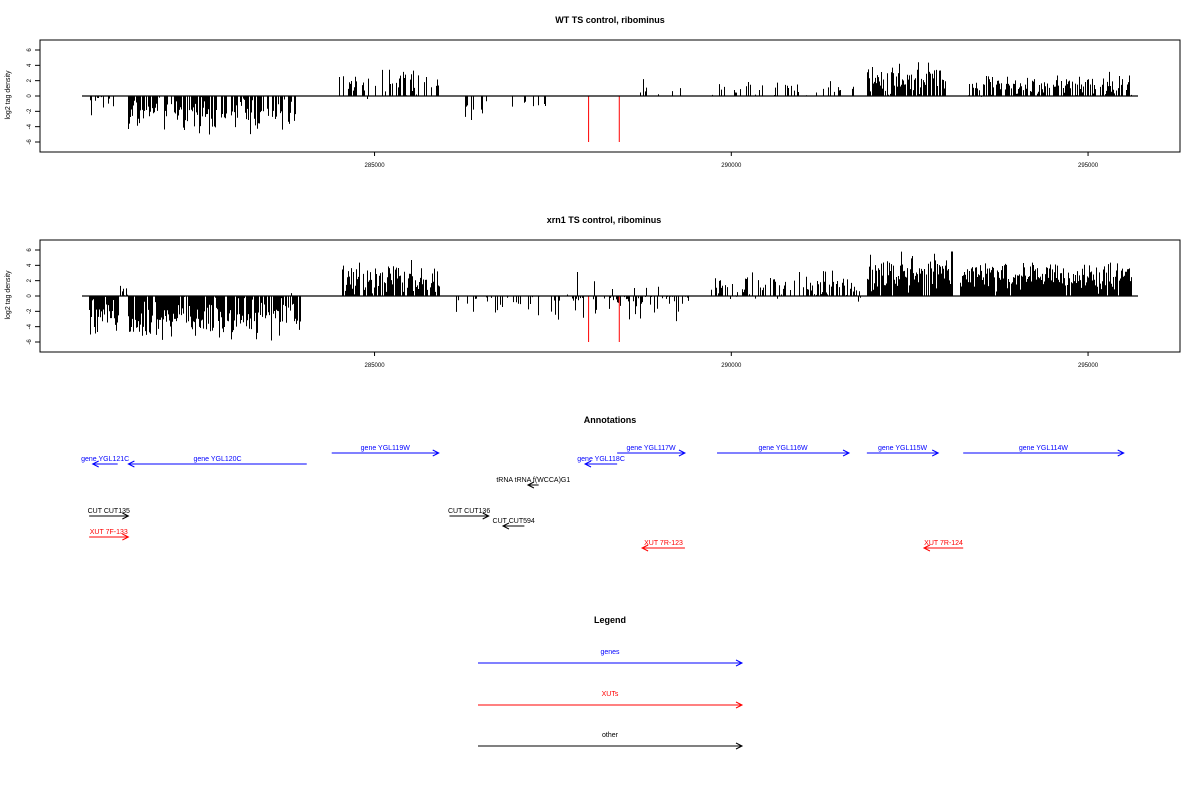 The height and width of the screenshot is (800, 1200). Describe the element at coordinates (610, 652) in the screenshot. I see `legend-label: genes` at that location.